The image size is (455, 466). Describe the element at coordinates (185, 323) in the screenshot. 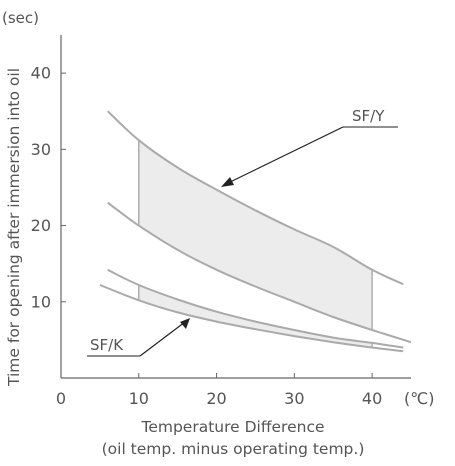

I see `sfk-arrowhead` at that location.